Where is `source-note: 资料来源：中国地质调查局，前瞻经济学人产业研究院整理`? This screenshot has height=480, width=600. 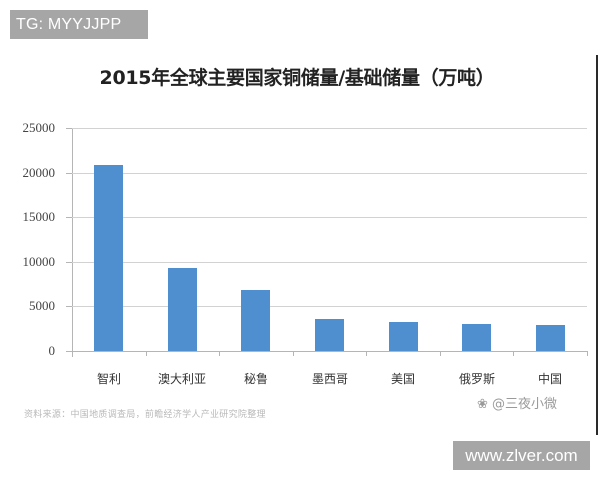 source-note: 资料来源：中国地质调查局，前瞻经济学人产业研究院整理 is located at coordinates (145, 415).